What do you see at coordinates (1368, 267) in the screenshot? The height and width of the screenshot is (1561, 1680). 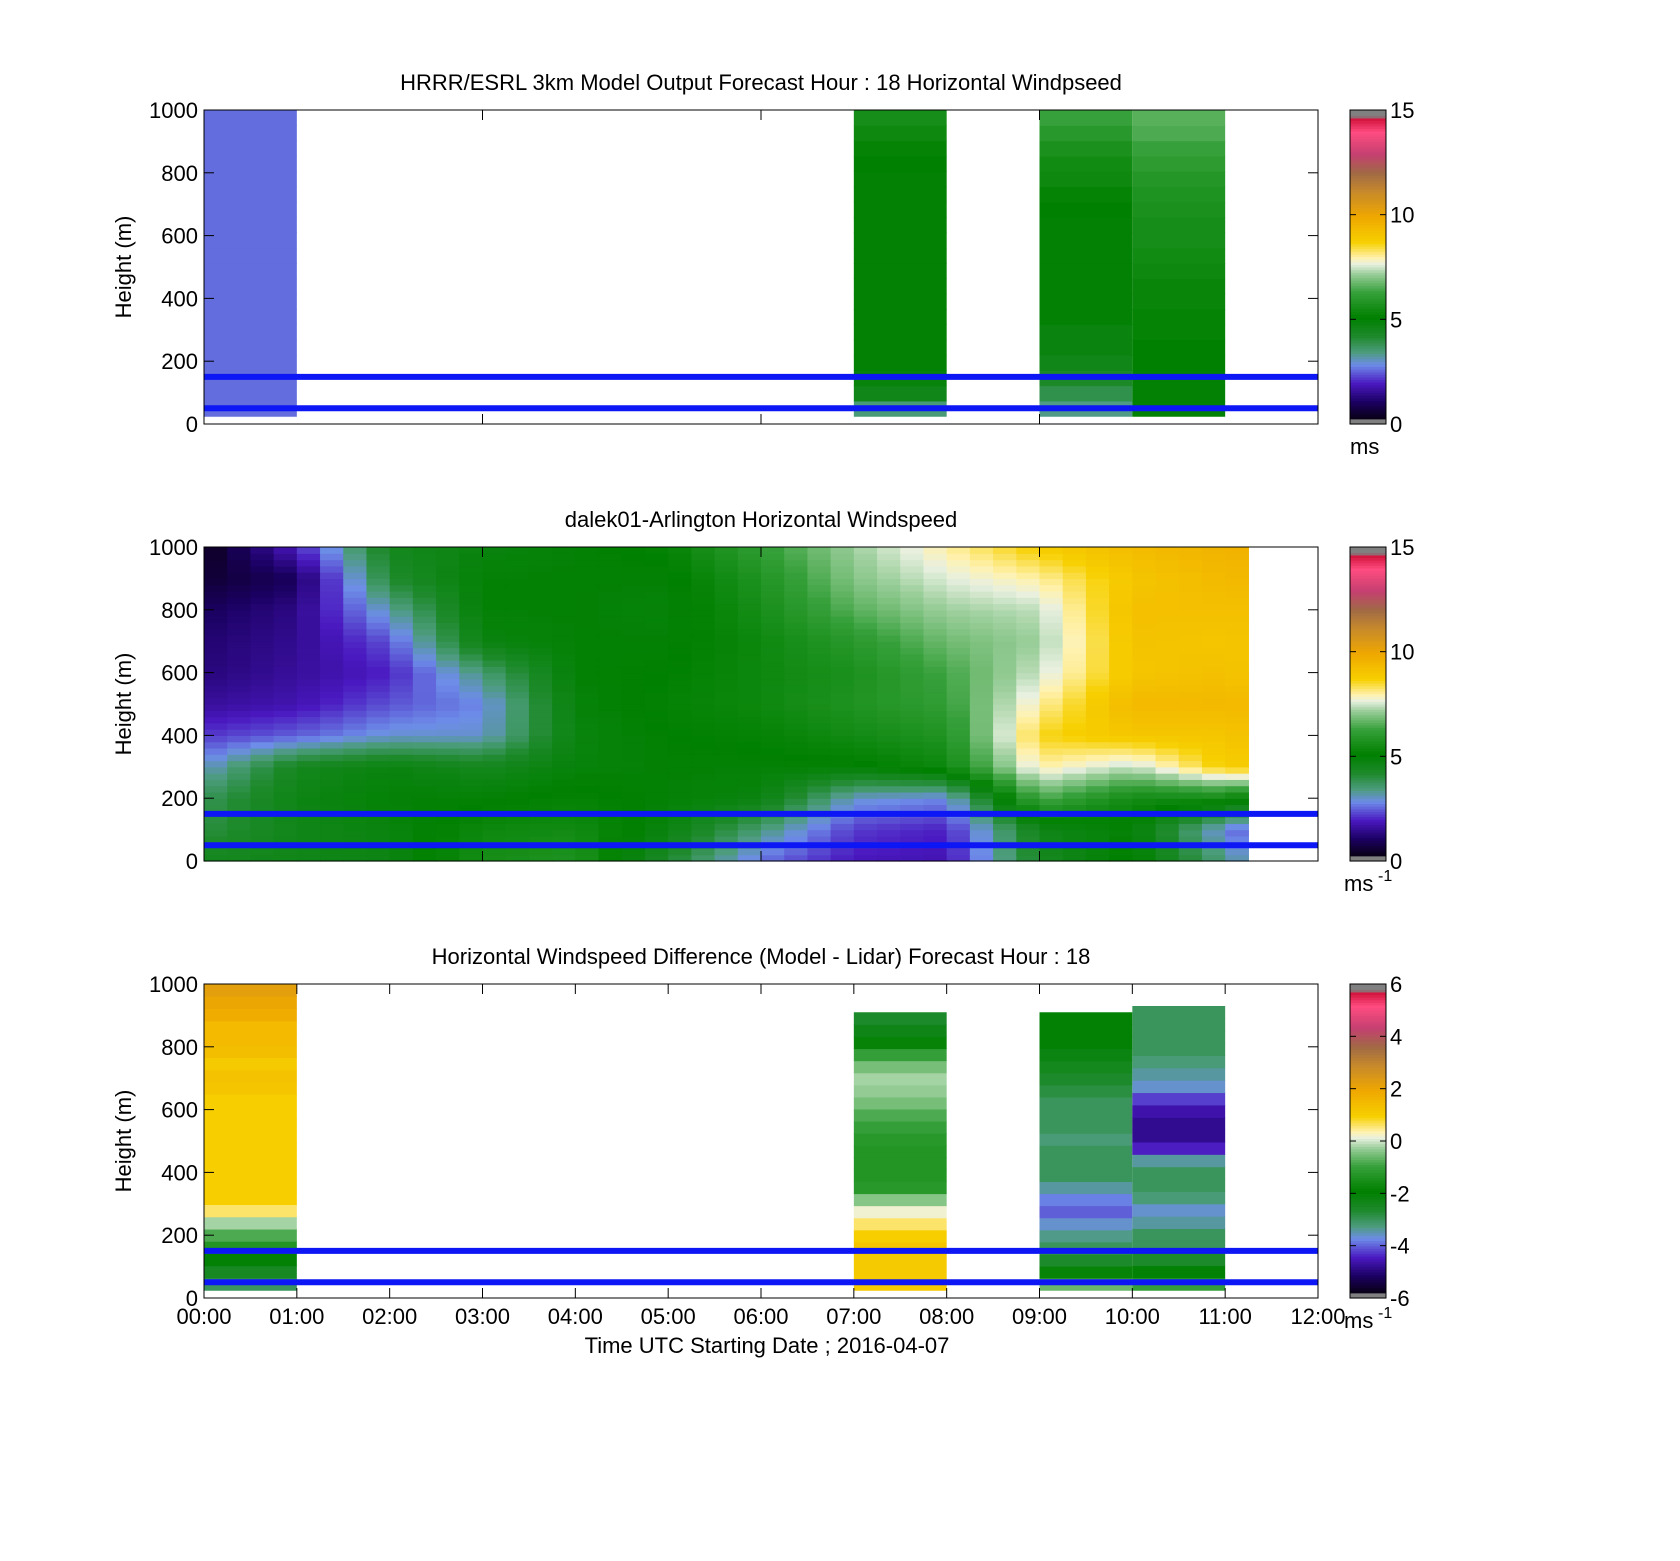 I see `colorbar-frame` at bounding box center [1368, 267].